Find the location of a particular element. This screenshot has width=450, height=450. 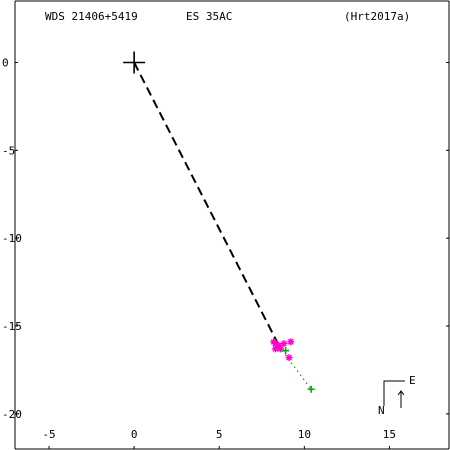

y-tick-label: -15 is located at coordinates (12, 326).